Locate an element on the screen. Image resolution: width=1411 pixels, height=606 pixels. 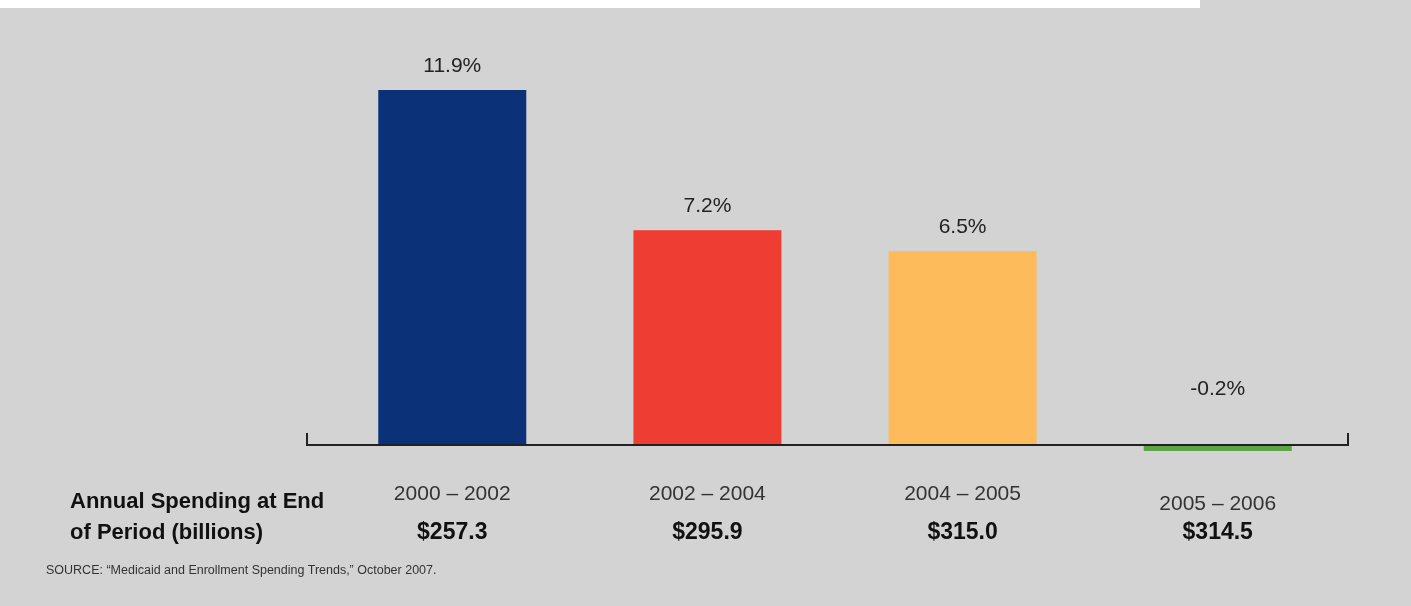
text: $295.9 is located at coordinates (707, 531).